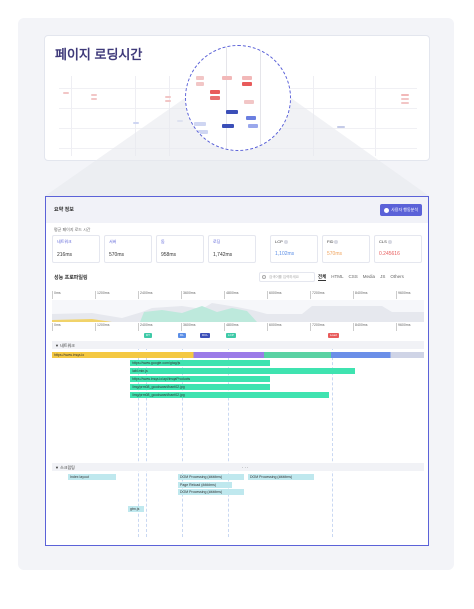 Image resolution: width=474 pixels, height=609 pixels. What do you see at coordinates (232, 249) in the screenshot?
I see `metric-loading: 로딩 1,742ms` at bounding box center [232, 249].